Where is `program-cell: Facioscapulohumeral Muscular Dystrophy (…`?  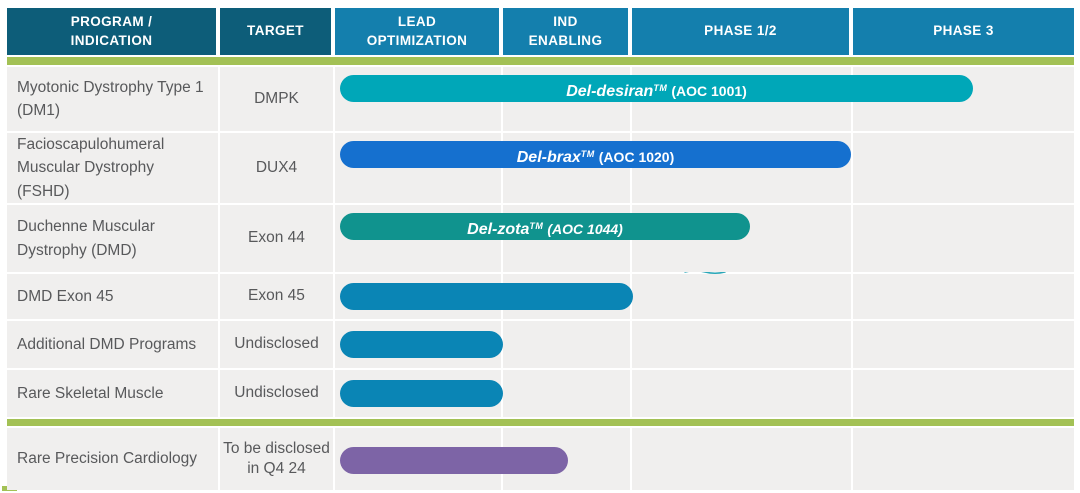
program-cell: Facioscapulohumeral Muscular Dystrophy (… is located at coordinates (91, 168).